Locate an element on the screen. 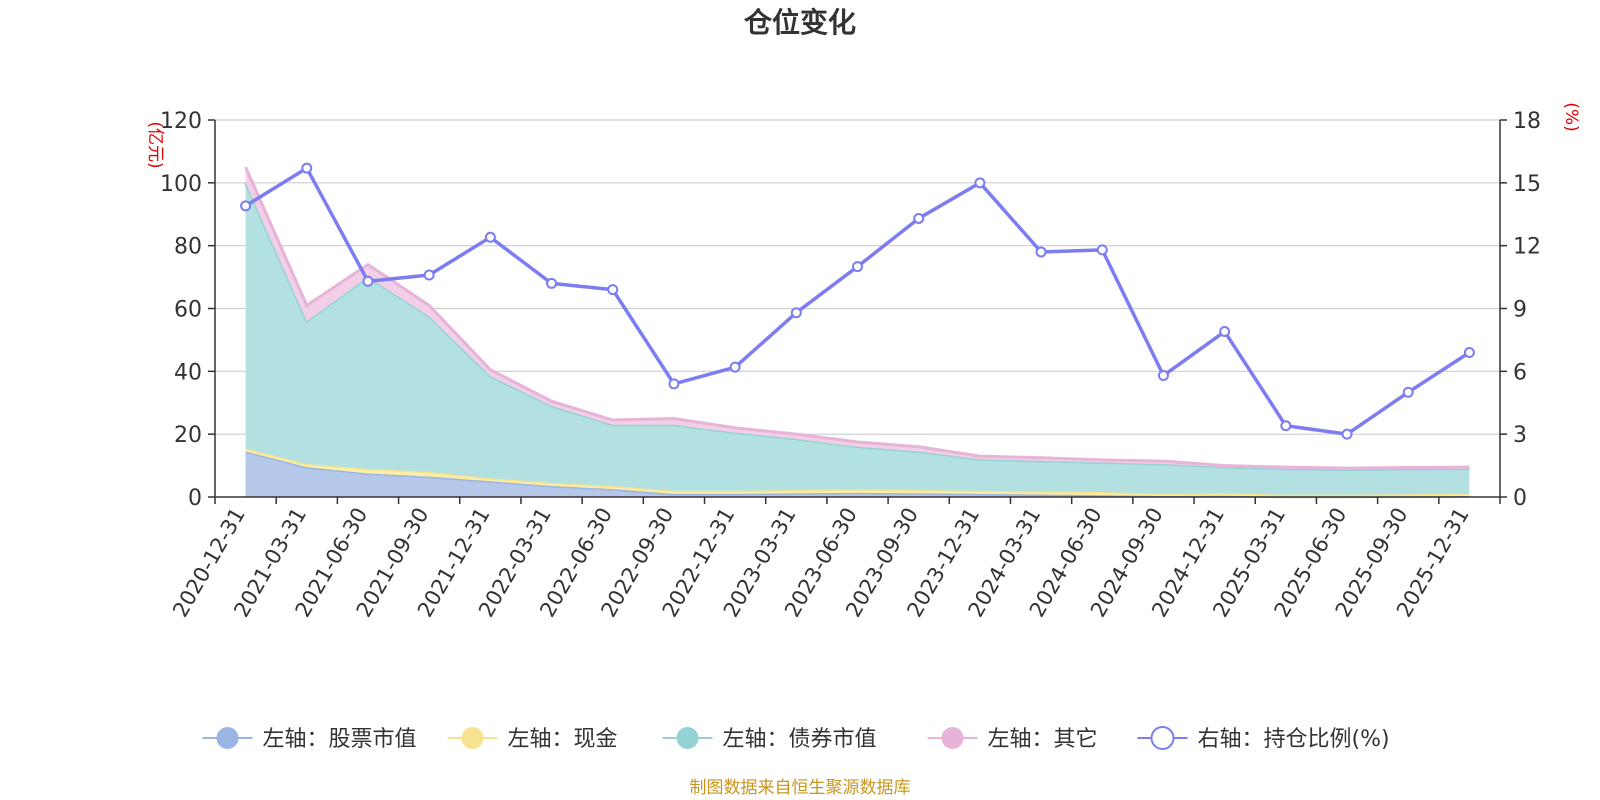 This screenshot has height=800, width=1600. right-tick-label: 9 is located at coordinates (1520, 310).